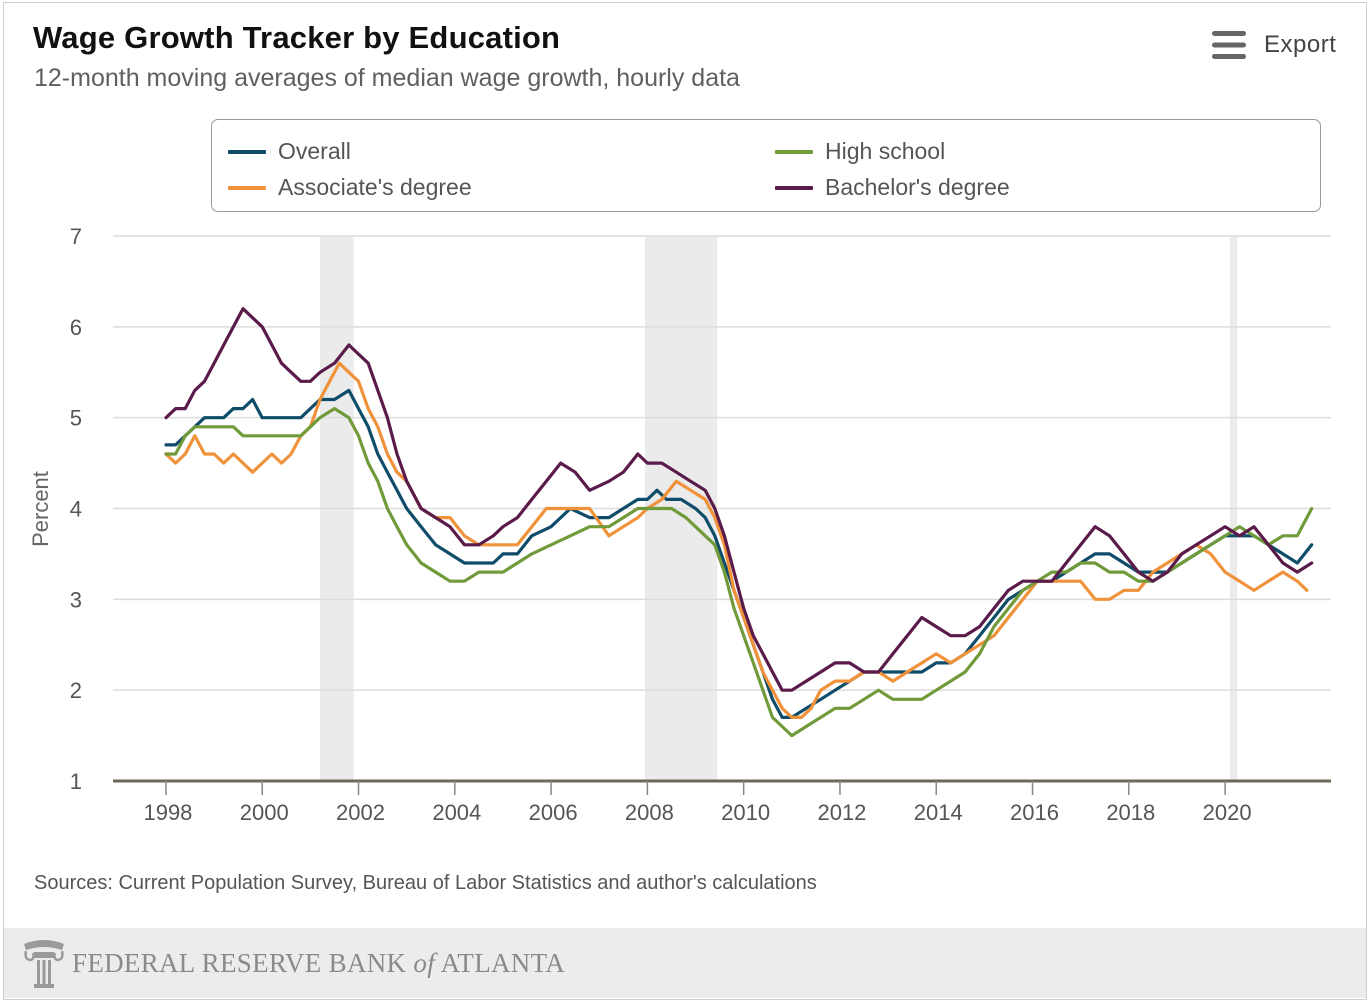 The height and width of the screenshot is (1004, 1372). I want to click on legend-item-high-school: High school, so click(860, 151).